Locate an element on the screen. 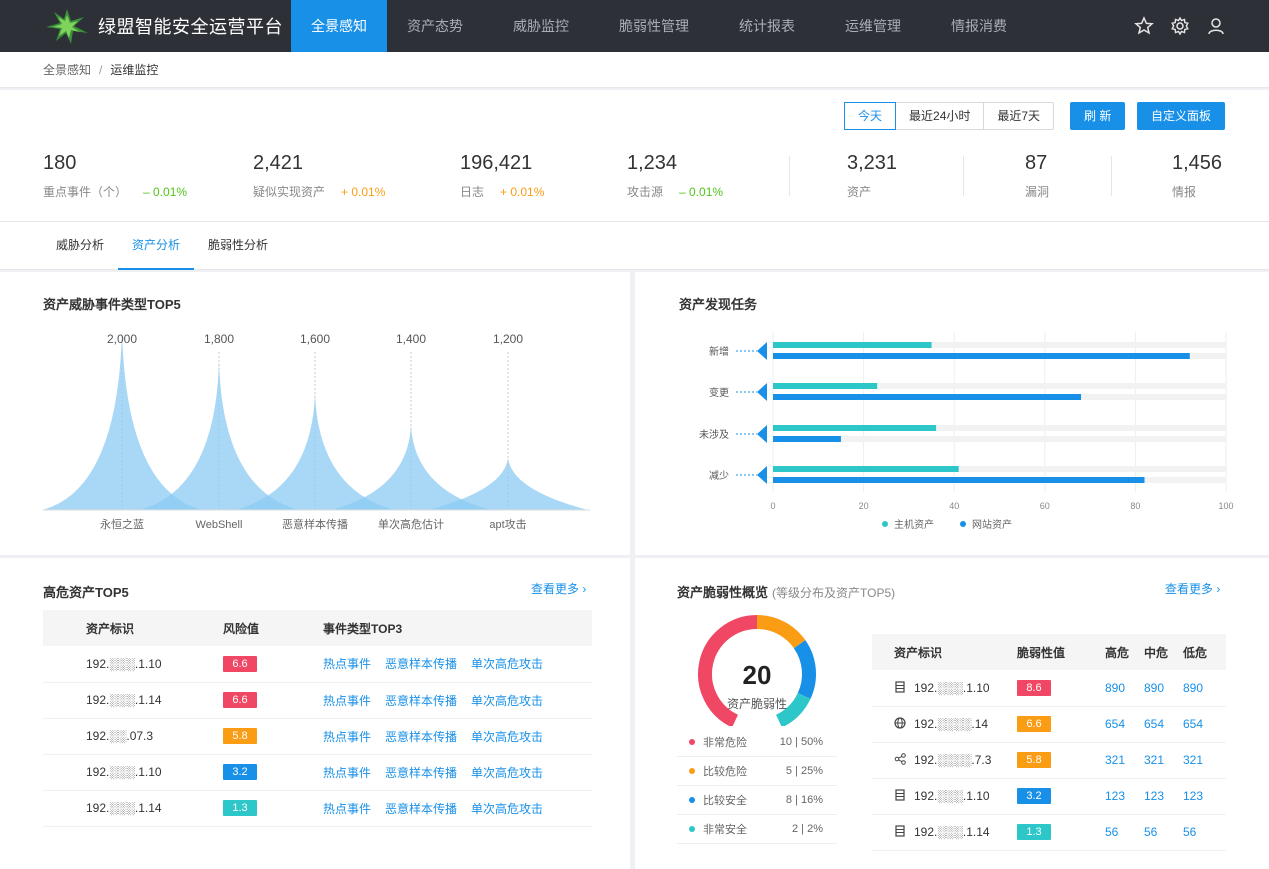 The width and height of the screenshot is (1269, 869). count-high: 321 is located at coordinates (1124, 760).